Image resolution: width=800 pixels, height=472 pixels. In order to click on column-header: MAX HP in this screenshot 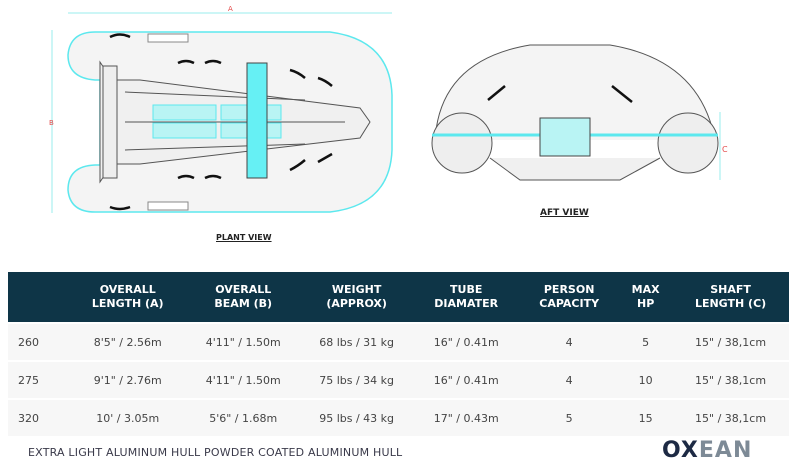, I will do `click(646, 297)`.